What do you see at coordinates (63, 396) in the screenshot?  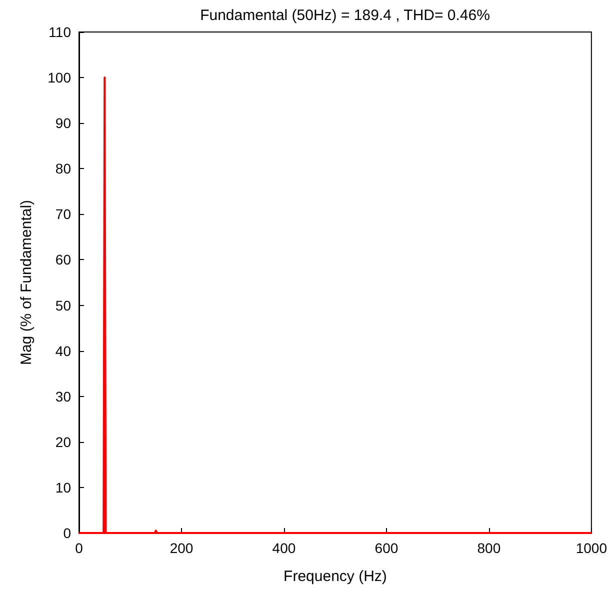 I see `y-tick-label: 30` at bounding box center [63, 396].